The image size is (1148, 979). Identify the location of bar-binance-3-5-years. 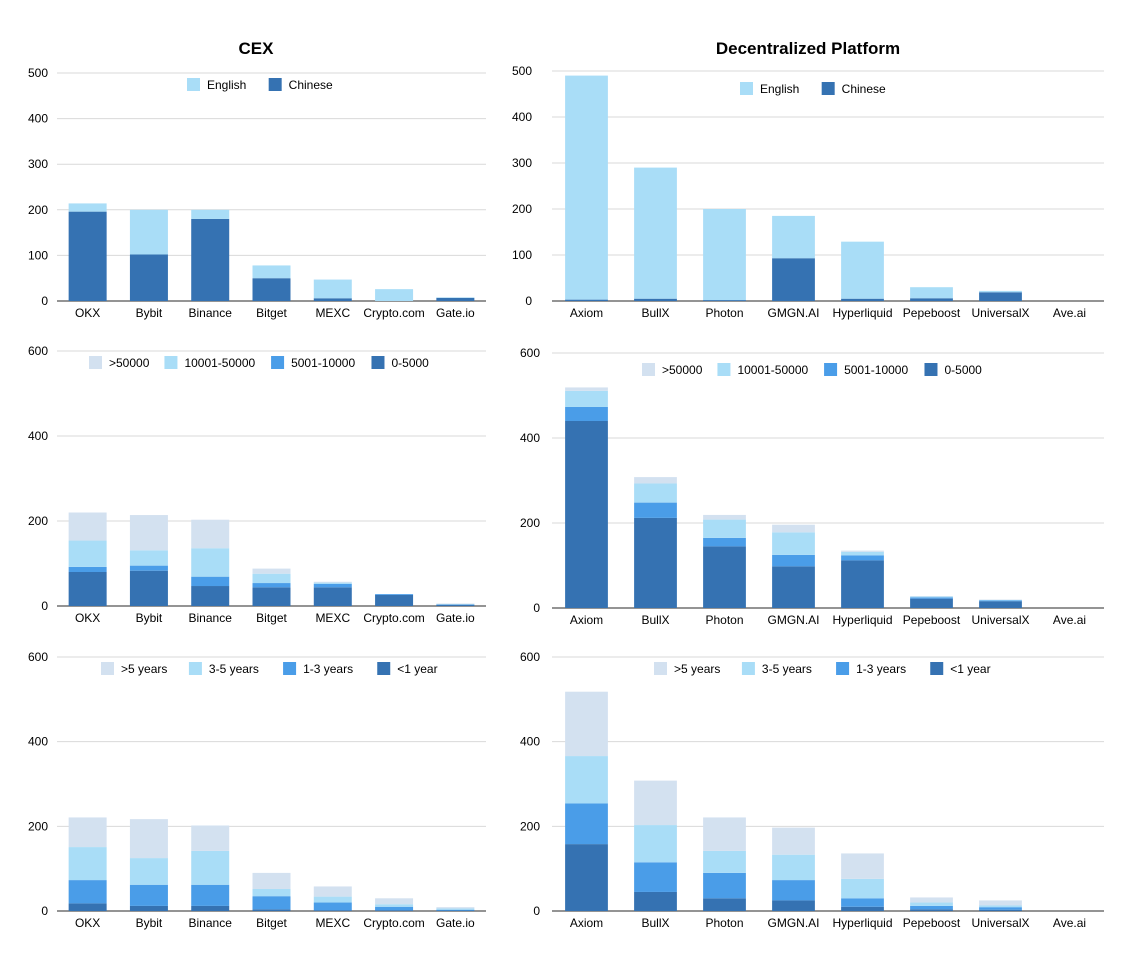
(210, 868).